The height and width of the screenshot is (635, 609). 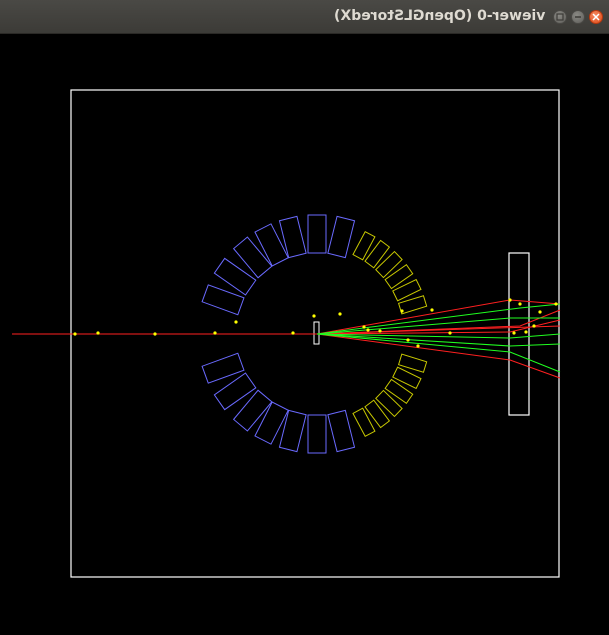 I want to click on maximize-button, so click(x=560, y=17).